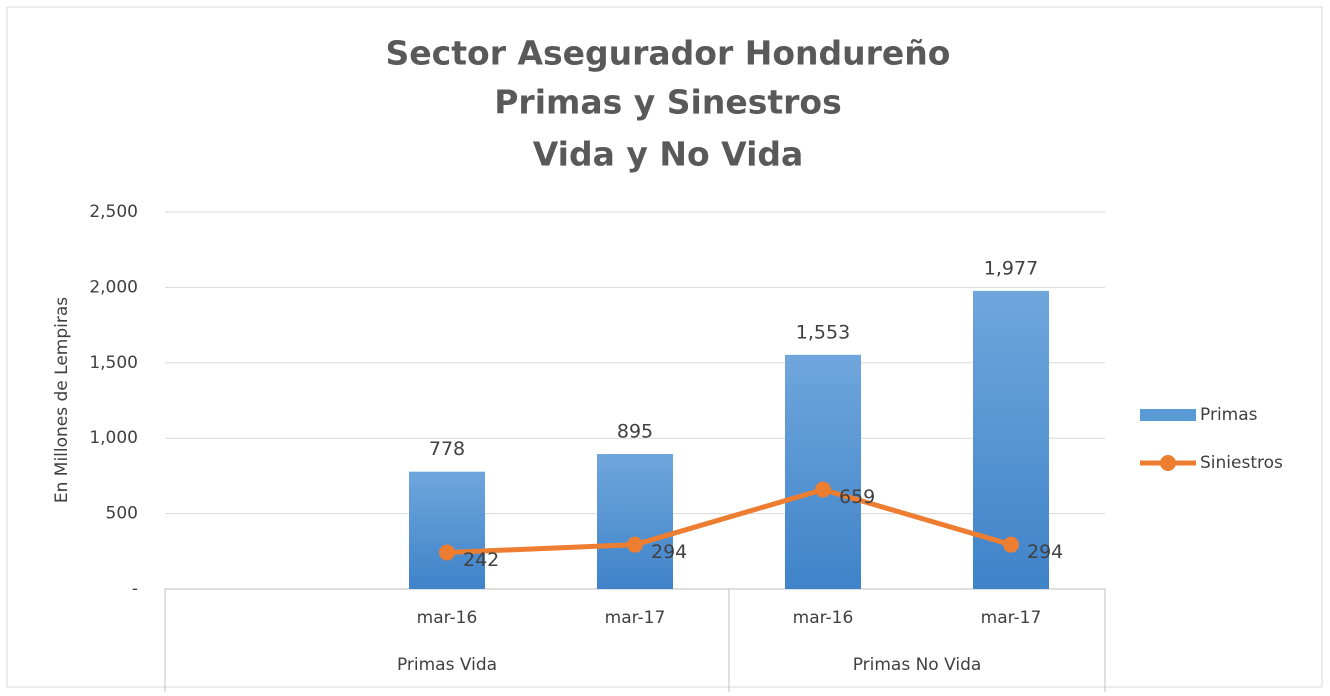 This screenshot has width=1330, height=696. Describe the element at coordinates (635, 432) in the screenshot. I see `data-label: 895` at that location.